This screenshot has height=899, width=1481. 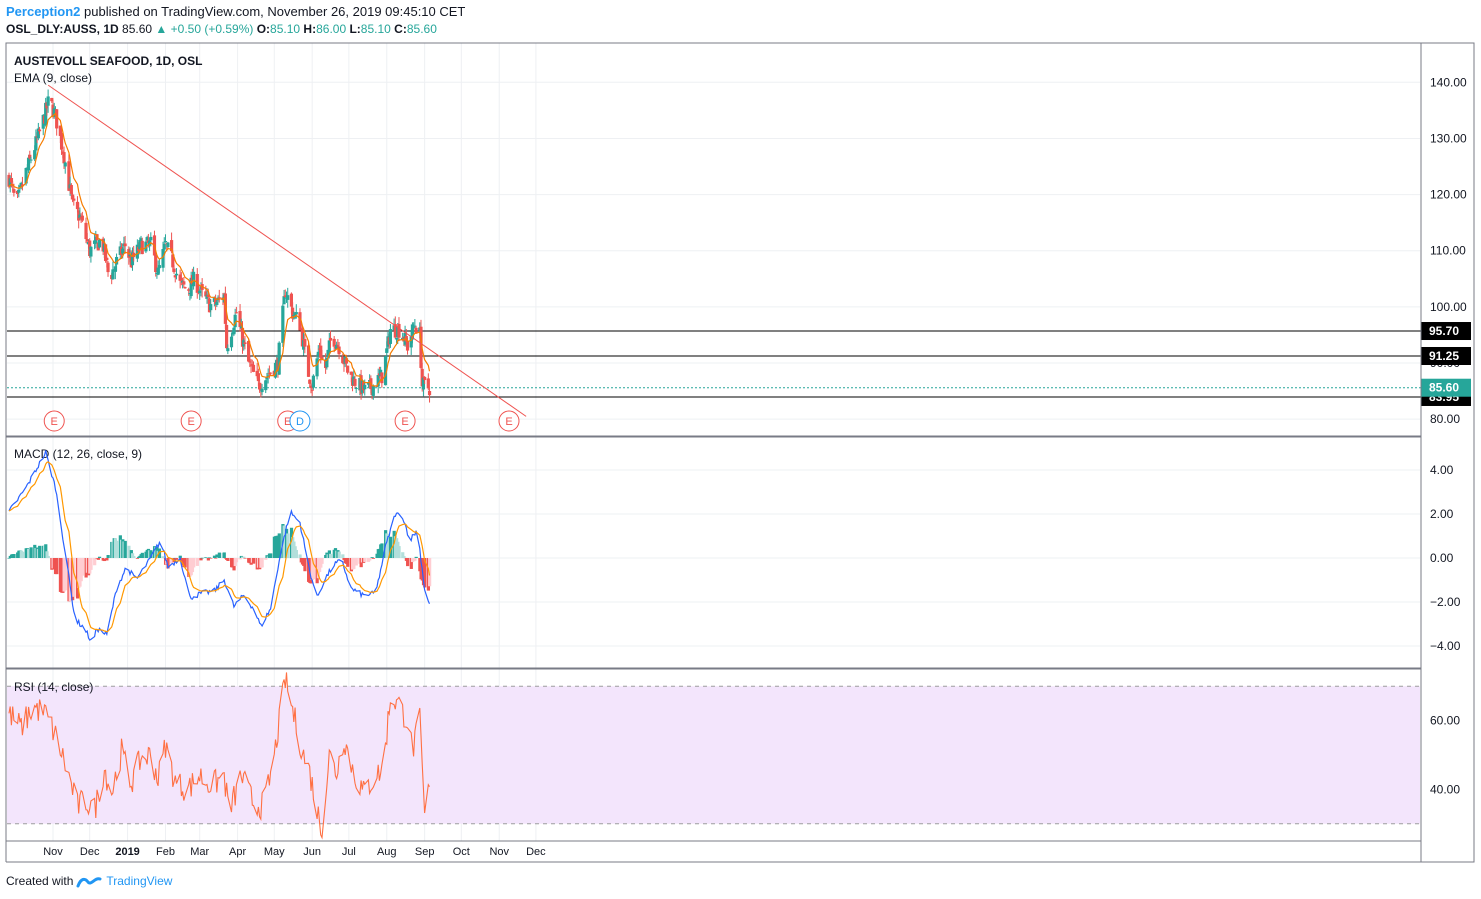 I want to click on last-price: 85.60, so click(x=137, y=29).